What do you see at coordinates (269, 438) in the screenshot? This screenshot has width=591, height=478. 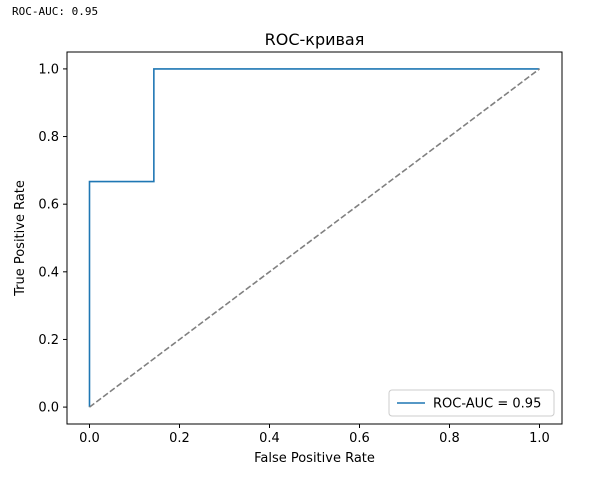 I see `x-tick-label: 0.4` at bounding box center [269, 438].